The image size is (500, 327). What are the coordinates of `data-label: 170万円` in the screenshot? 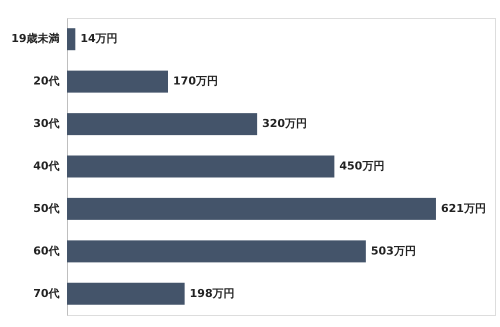 It's located at (195, 81).